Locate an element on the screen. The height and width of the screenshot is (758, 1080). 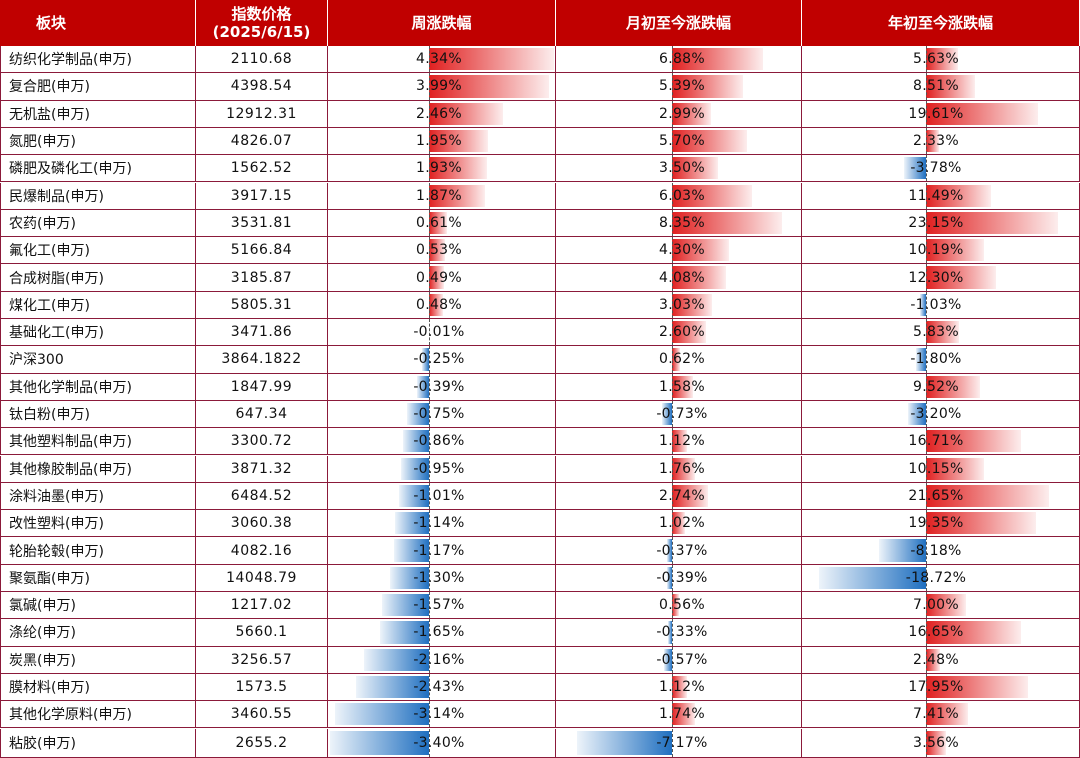
month-change-label: 5.70% is located at coordinates (682, 141).